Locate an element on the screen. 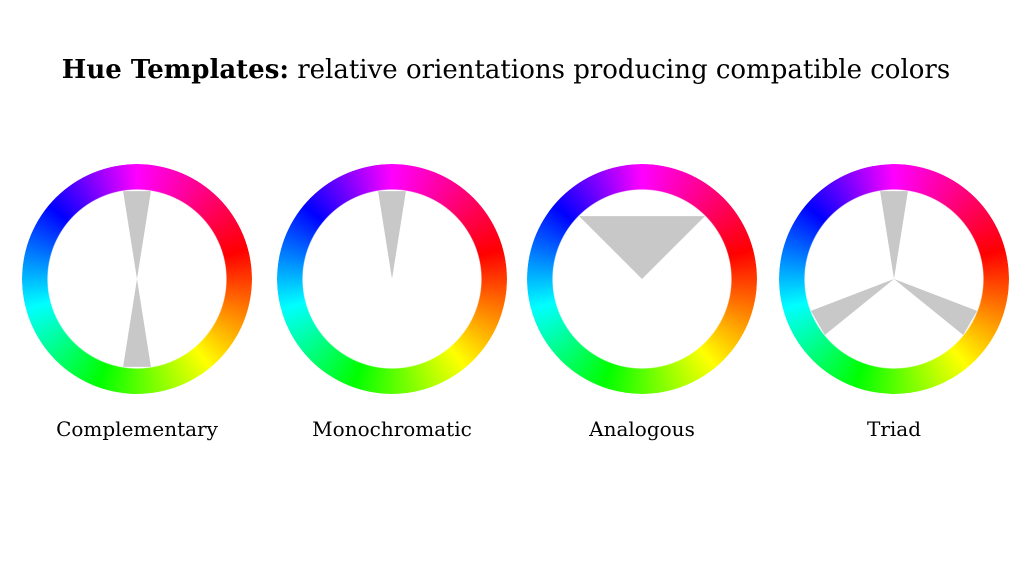 This screenshot has width=1024, height=576. monochromatic-wheel is located at coordinates (392, 279).